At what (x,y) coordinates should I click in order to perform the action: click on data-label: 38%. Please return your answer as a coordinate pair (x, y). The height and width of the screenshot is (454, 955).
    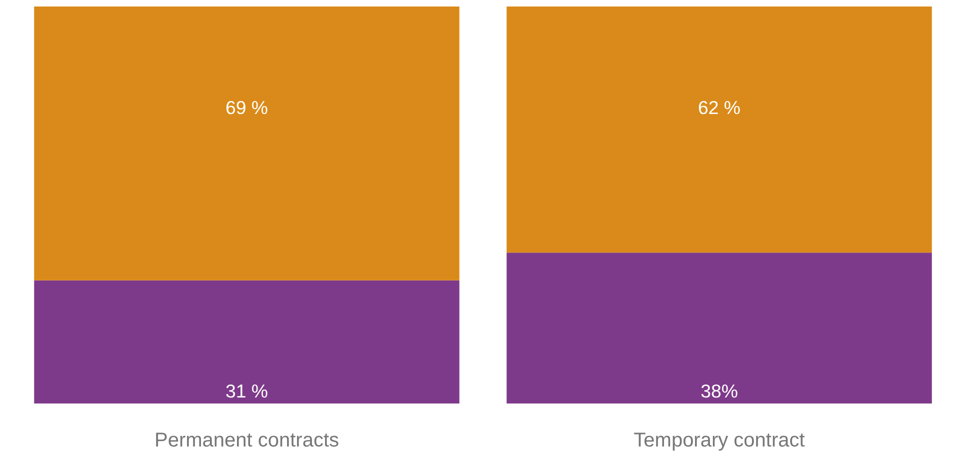
    Looking at the image, I should click on (719, 391).